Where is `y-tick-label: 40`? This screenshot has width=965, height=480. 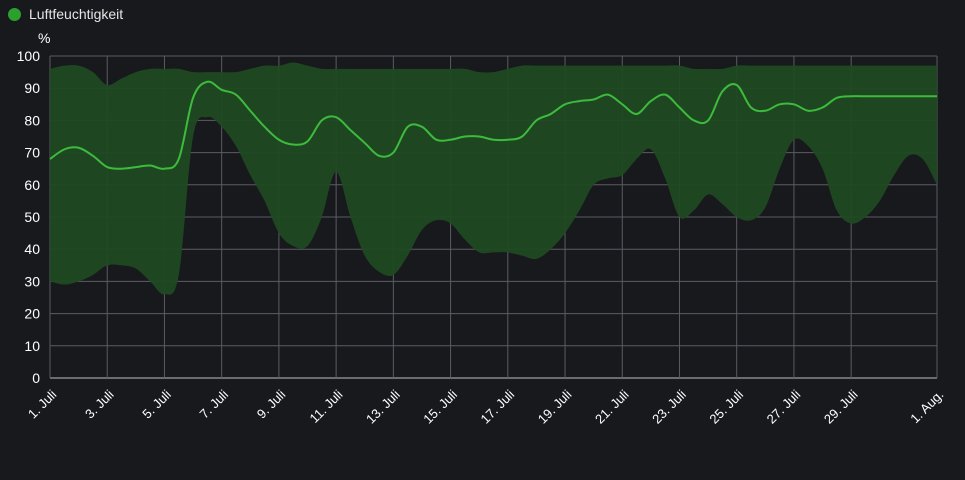 y-tick-label: 40 is located at coordinates (32, 249).